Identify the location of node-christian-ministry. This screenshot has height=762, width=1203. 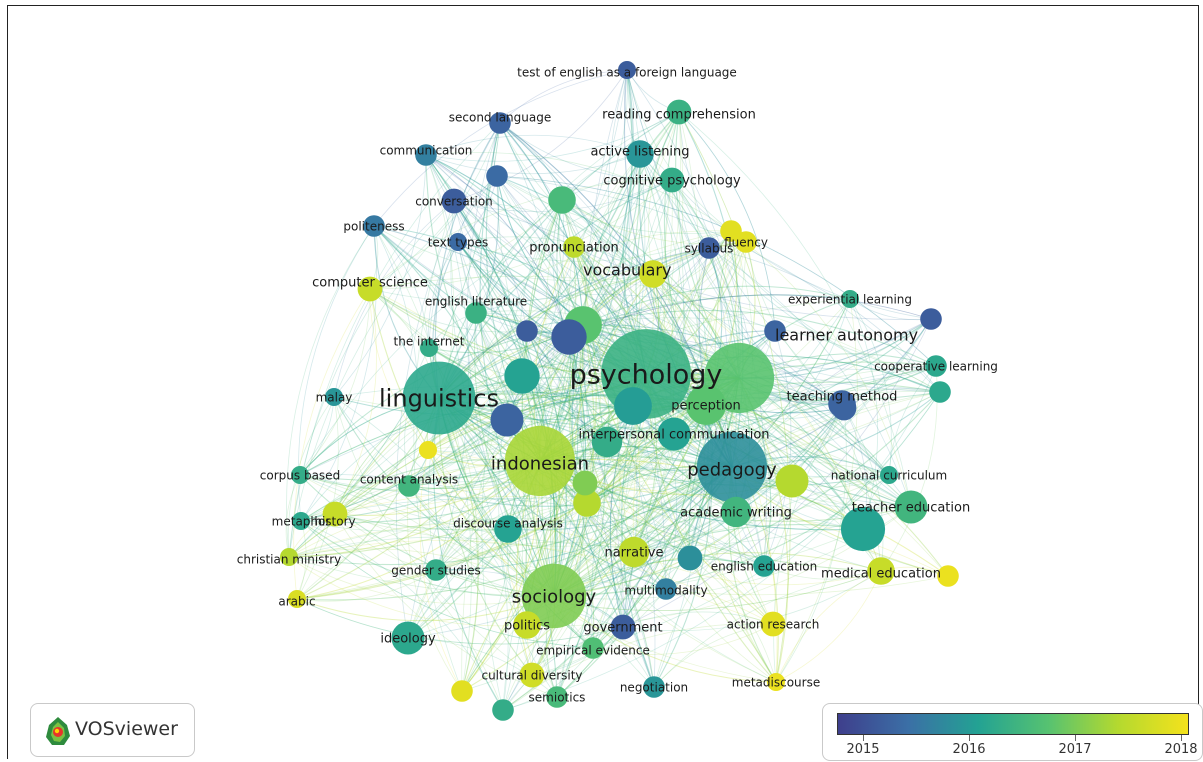
(289, 557).